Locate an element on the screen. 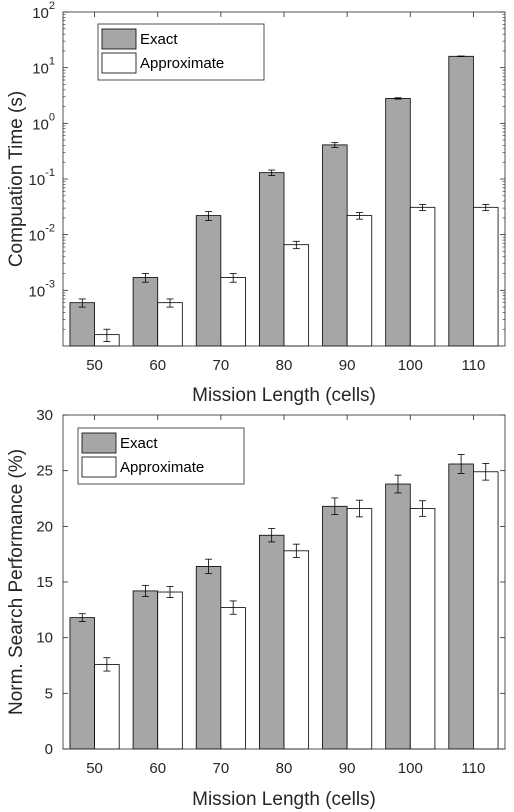 This screenshot has width=514, height=812. y-tick-label: 10⁻³ is located at coordinates (42, 289).